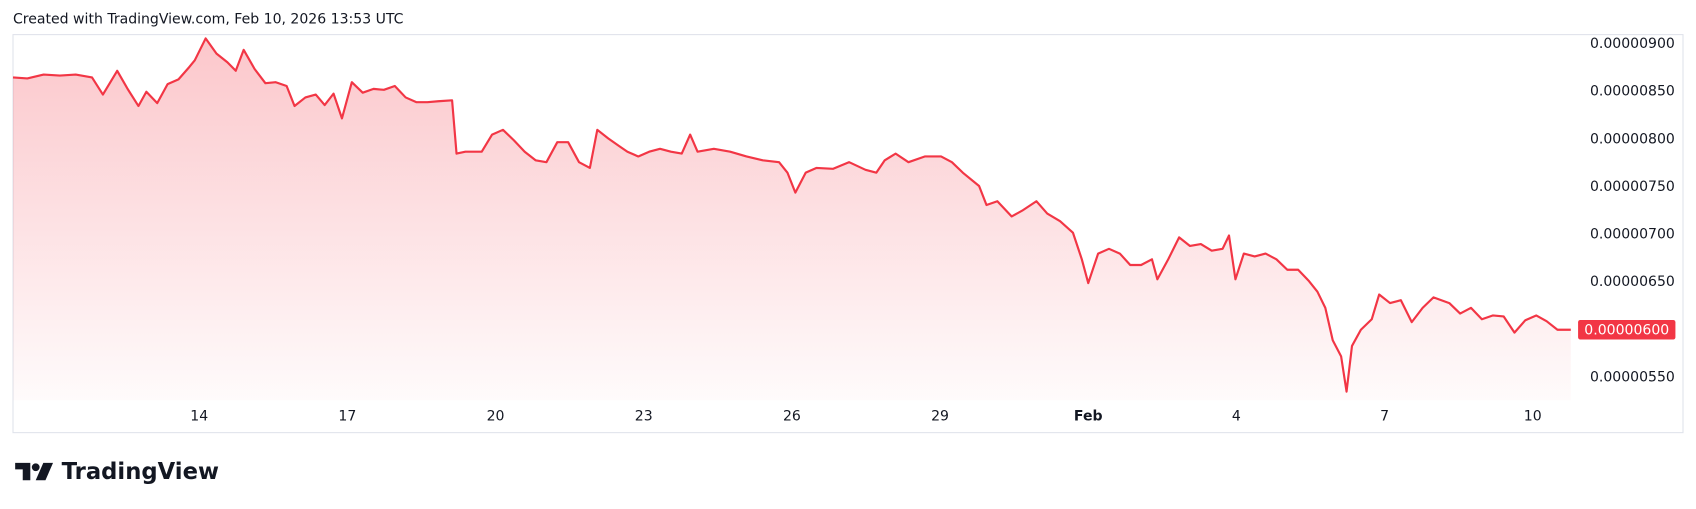  I want to click on x-tick-label: Feb, so click(1088, 416).